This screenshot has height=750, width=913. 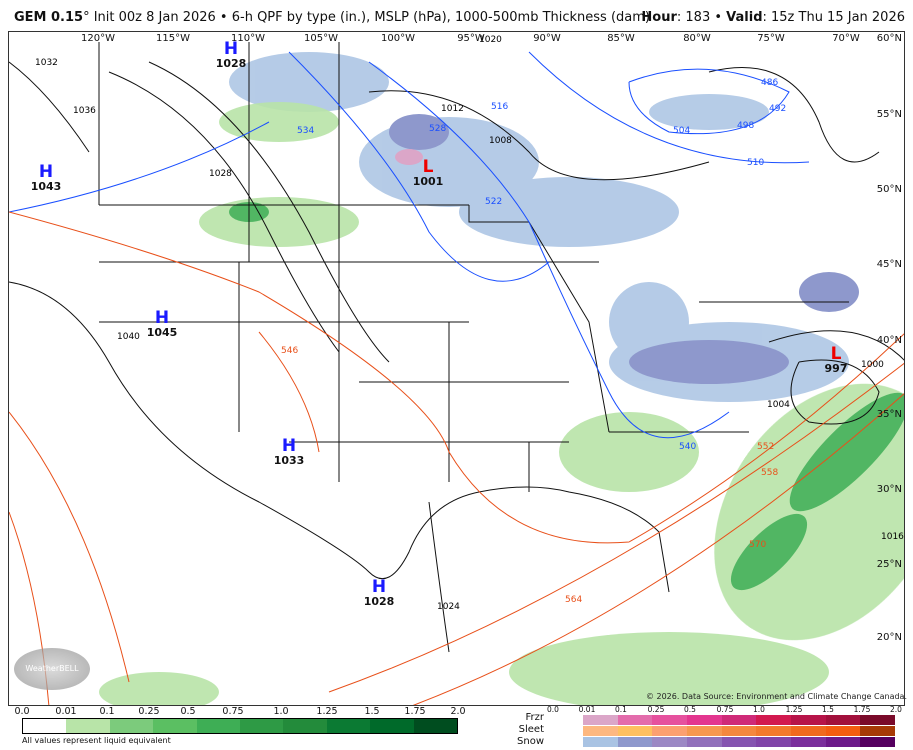 I want to click on frzr-colorbar, so click(x=739, y=720).